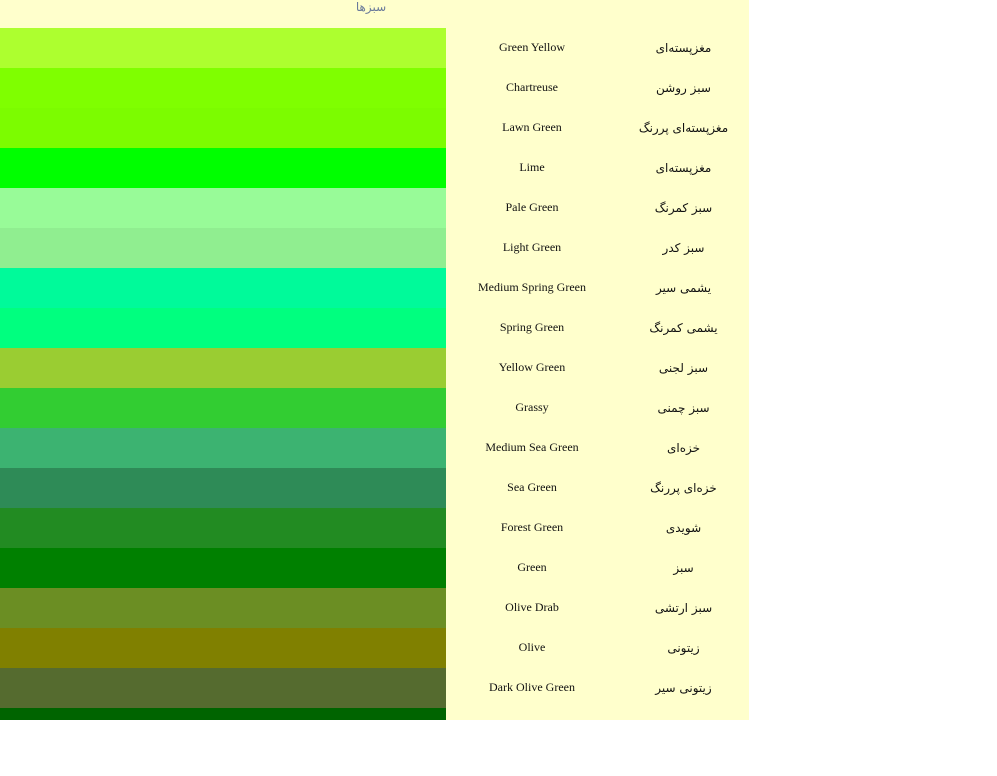 The width and height of the screenshot is (997, 776). I want to click on english-name: Pale Green, so click(532, 207).